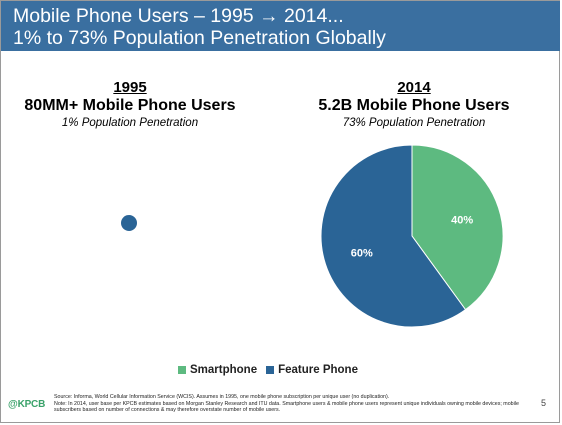 The image size is (562, 425). I want to click on users-2014-label: 5.2B Mobile Phone Users, so click(414, 105).